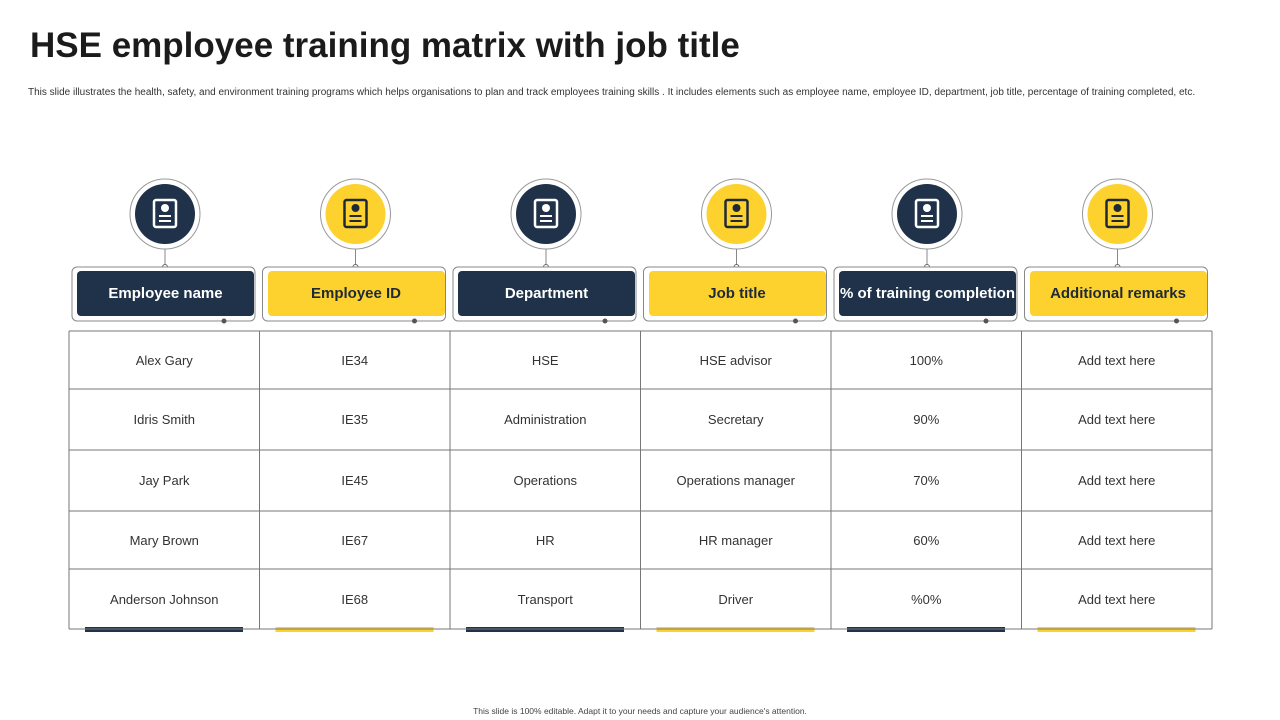 This screenshot has width=1280, height=720. Describe the element at coordinates (735, 480) in the screenshot. I see `table-cell: Operations manager` at that location.